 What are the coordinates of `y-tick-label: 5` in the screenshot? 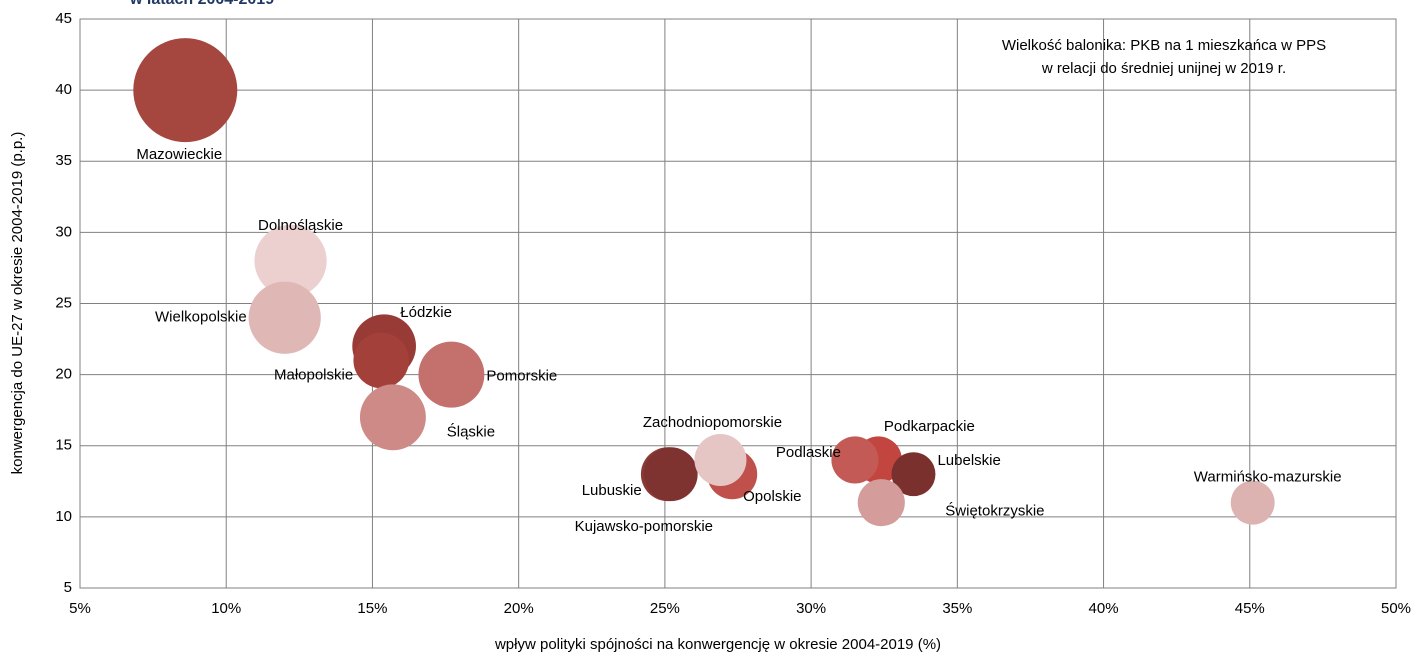 It's located at (68, 587).